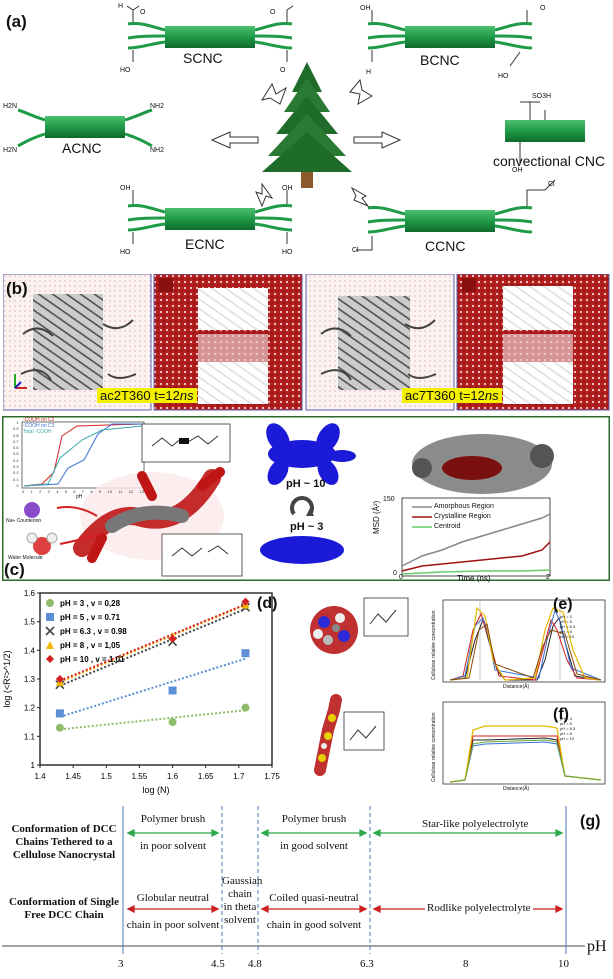  Describe the element at coordinates (287, 188) in the screenshot. I see `chem-oh4: OH` at that location.